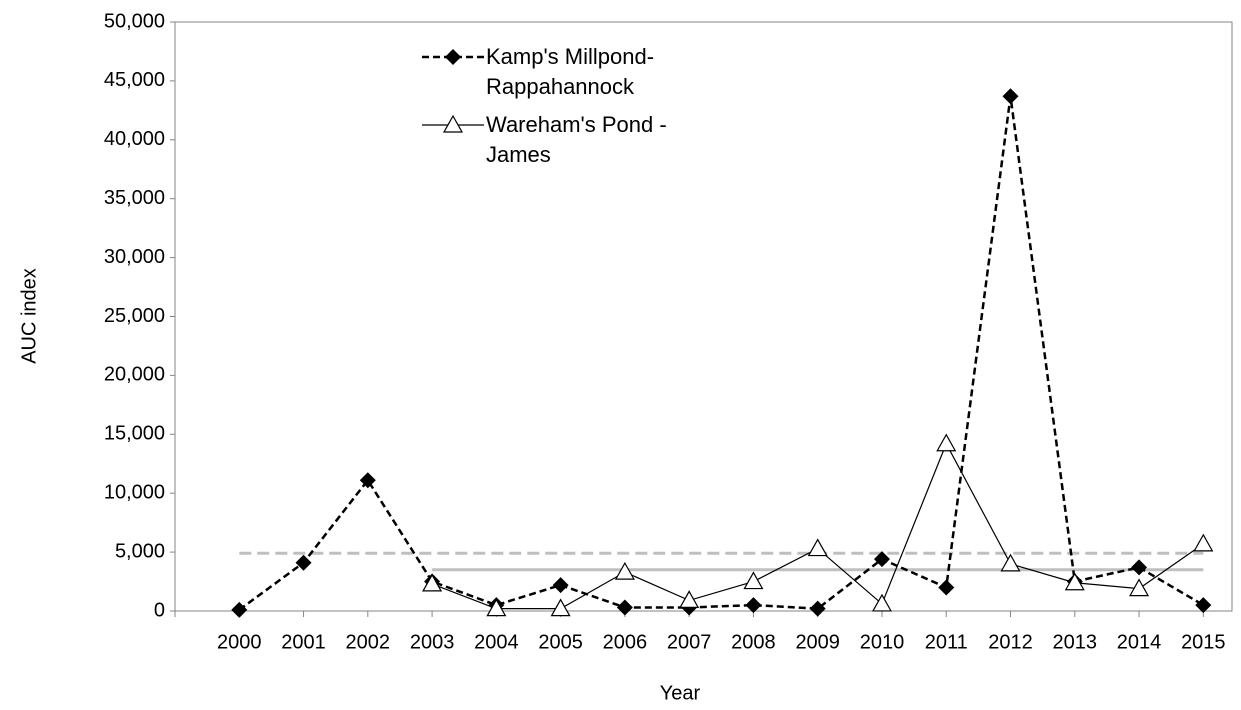 The height and width of the screenshot is (710, 1241). I want to click on x-tick-label: 2000, so click(239, 642).